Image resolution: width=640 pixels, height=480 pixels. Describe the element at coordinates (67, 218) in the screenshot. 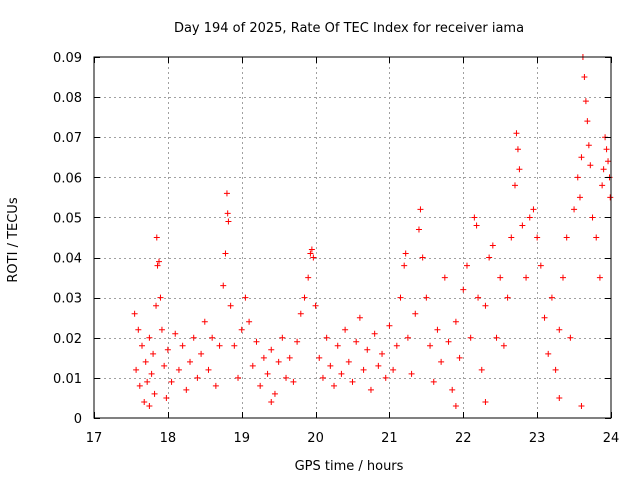

I see `y-tick-label: 0.05` at that location.